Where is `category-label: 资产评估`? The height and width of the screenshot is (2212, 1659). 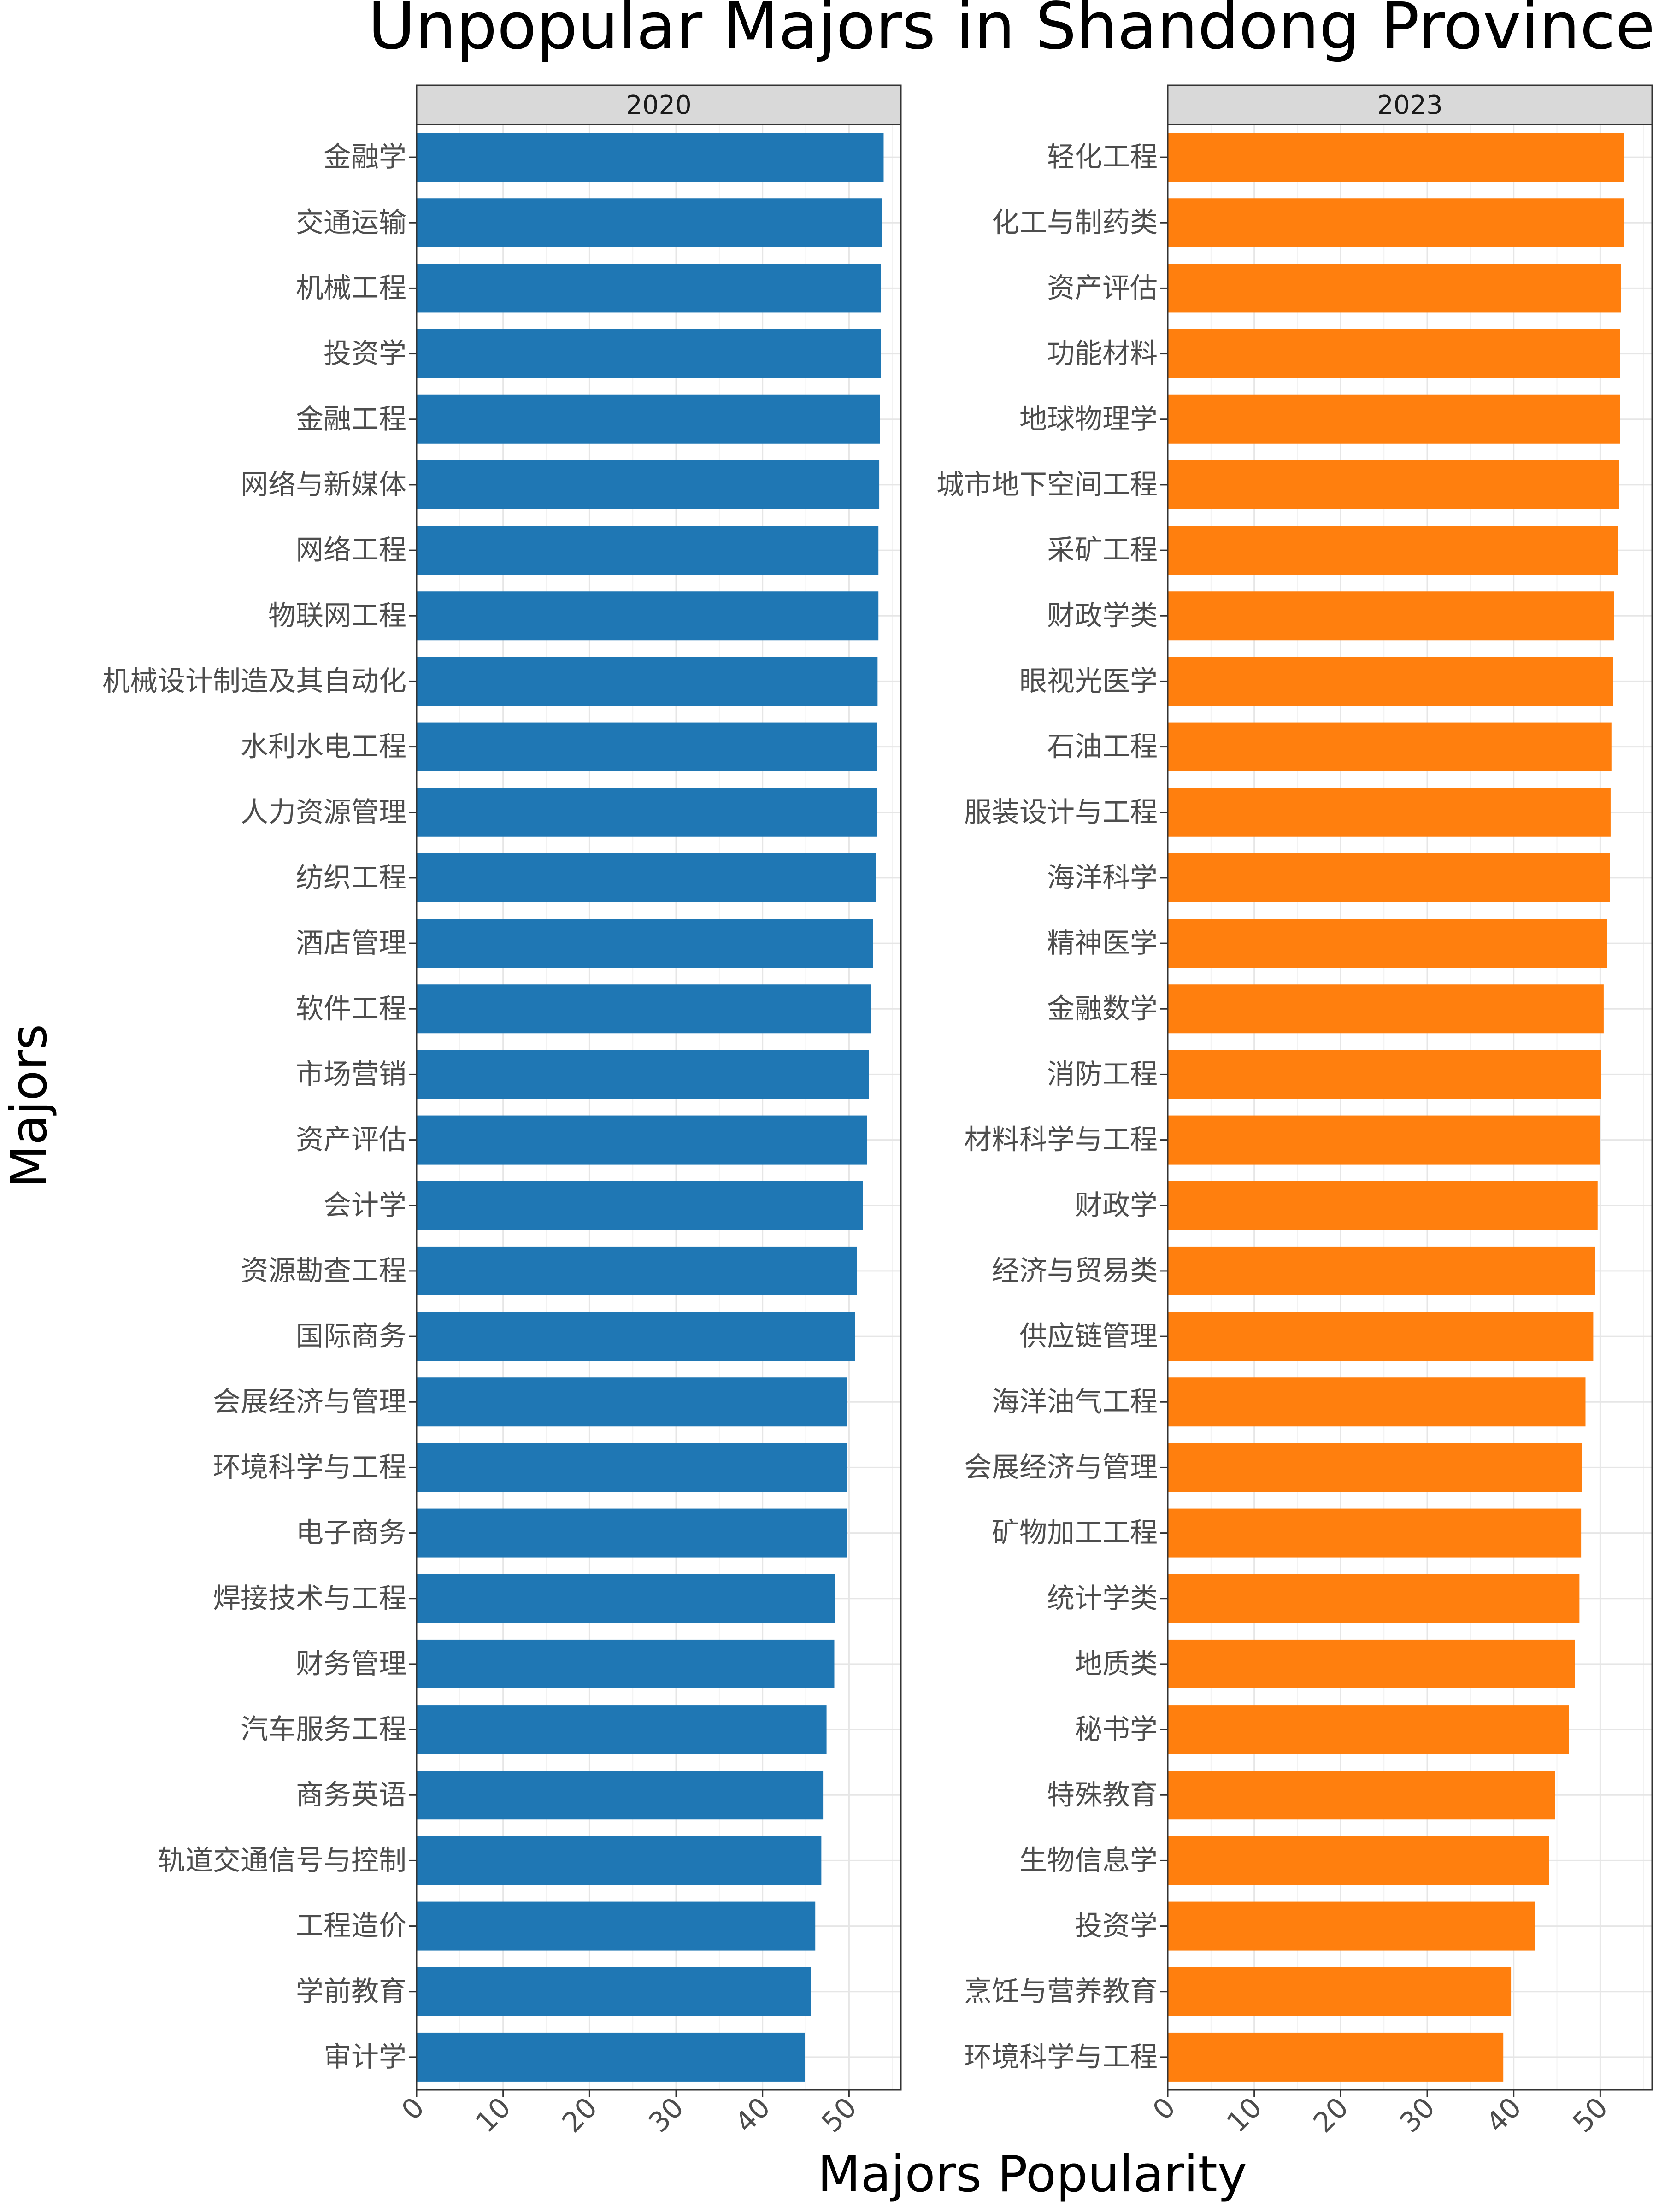 category-label: 资产评估 is located at coordinates (1102, 288).